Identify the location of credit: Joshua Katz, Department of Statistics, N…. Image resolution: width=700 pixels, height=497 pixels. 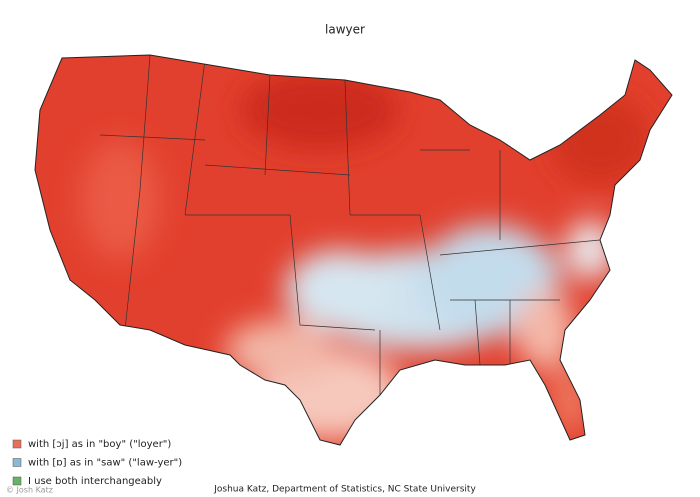
(344, 490).